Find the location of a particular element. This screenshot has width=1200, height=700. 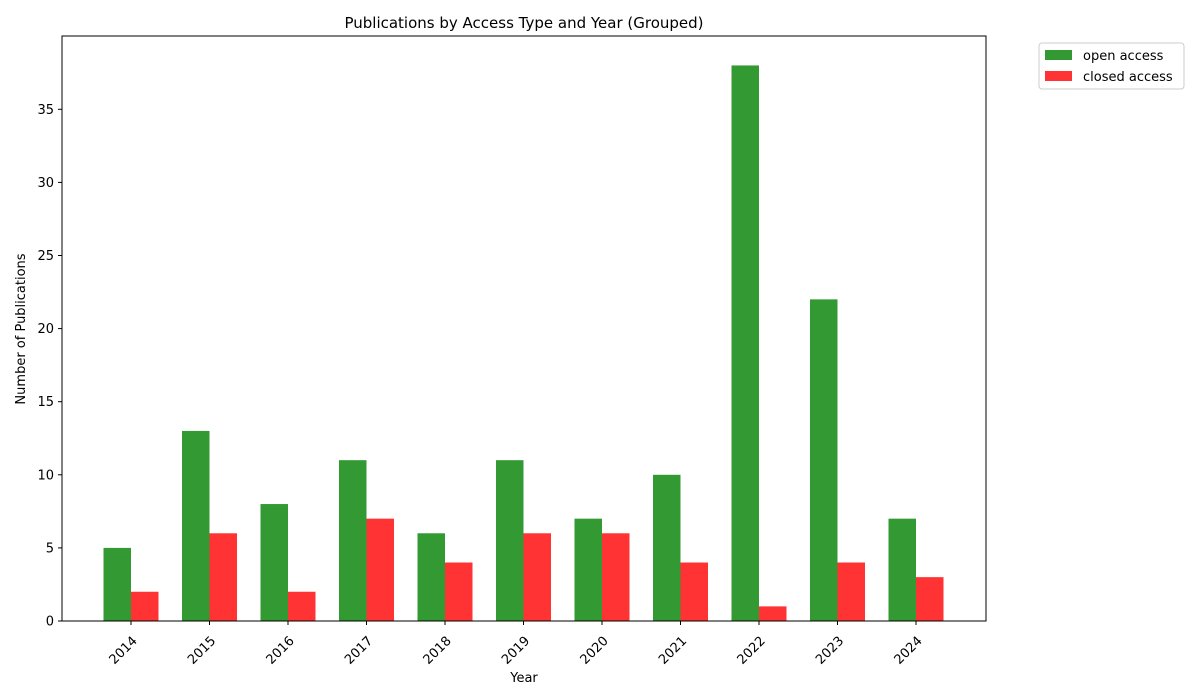

y-tick-label: 10 is located at coordinates (45, 475).